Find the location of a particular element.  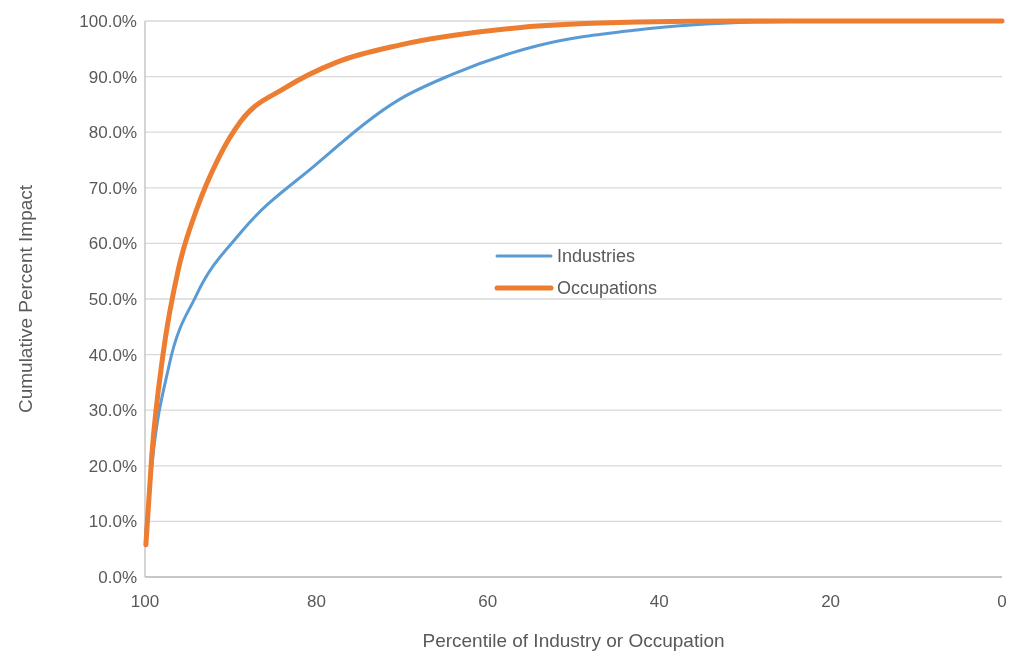

legend-label: Industries is located at coordinates (596, 256).